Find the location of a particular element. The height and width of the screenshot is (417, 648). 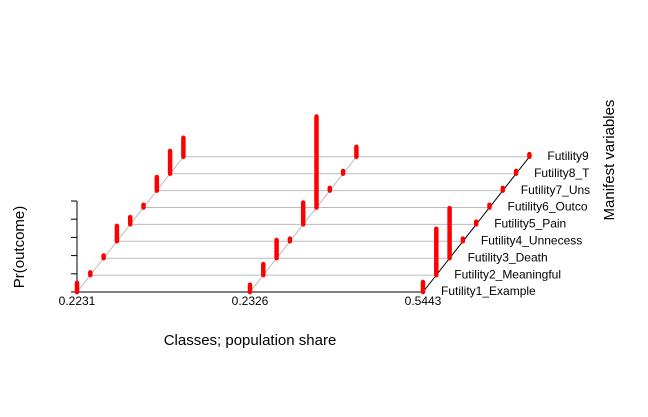

y-axis-label: Pr(outcome) is located at coordinates (19, 247).